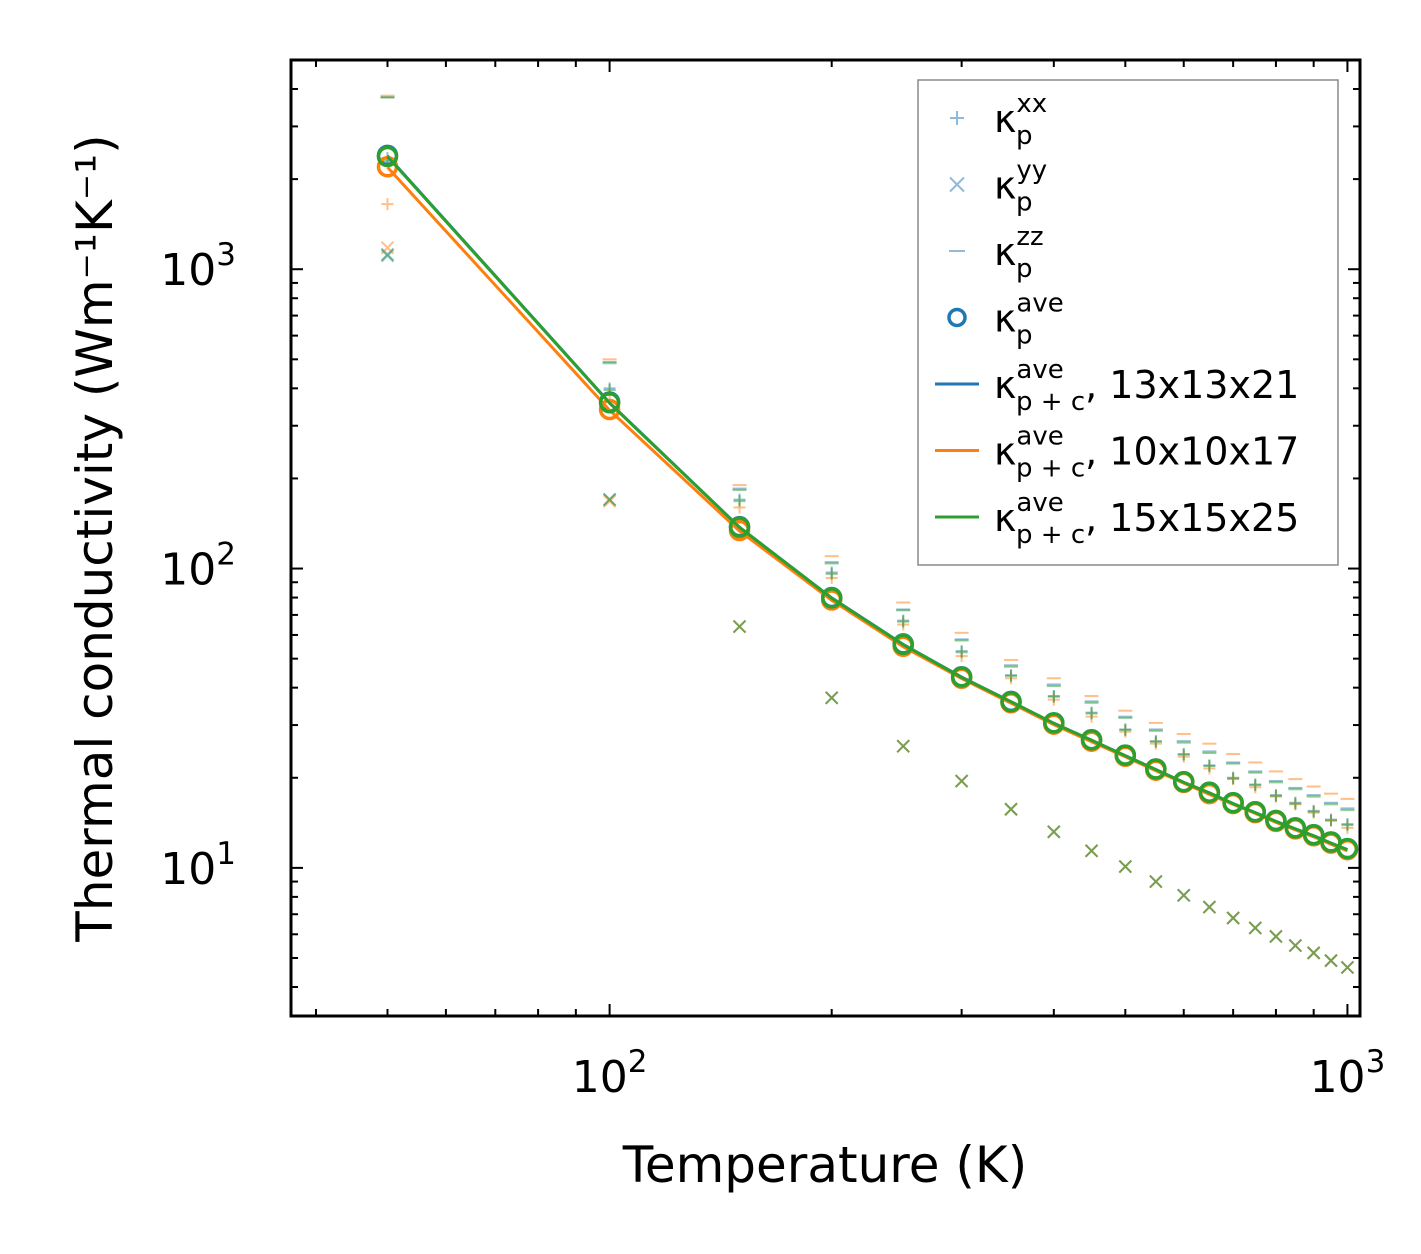 Image resolution: width=1421 pixels, height=1254 pixels. What do you see at coordinates (198, 566) in the screenshot?
I see `y-tick-label: 10²` at bounding box center [198, 566].